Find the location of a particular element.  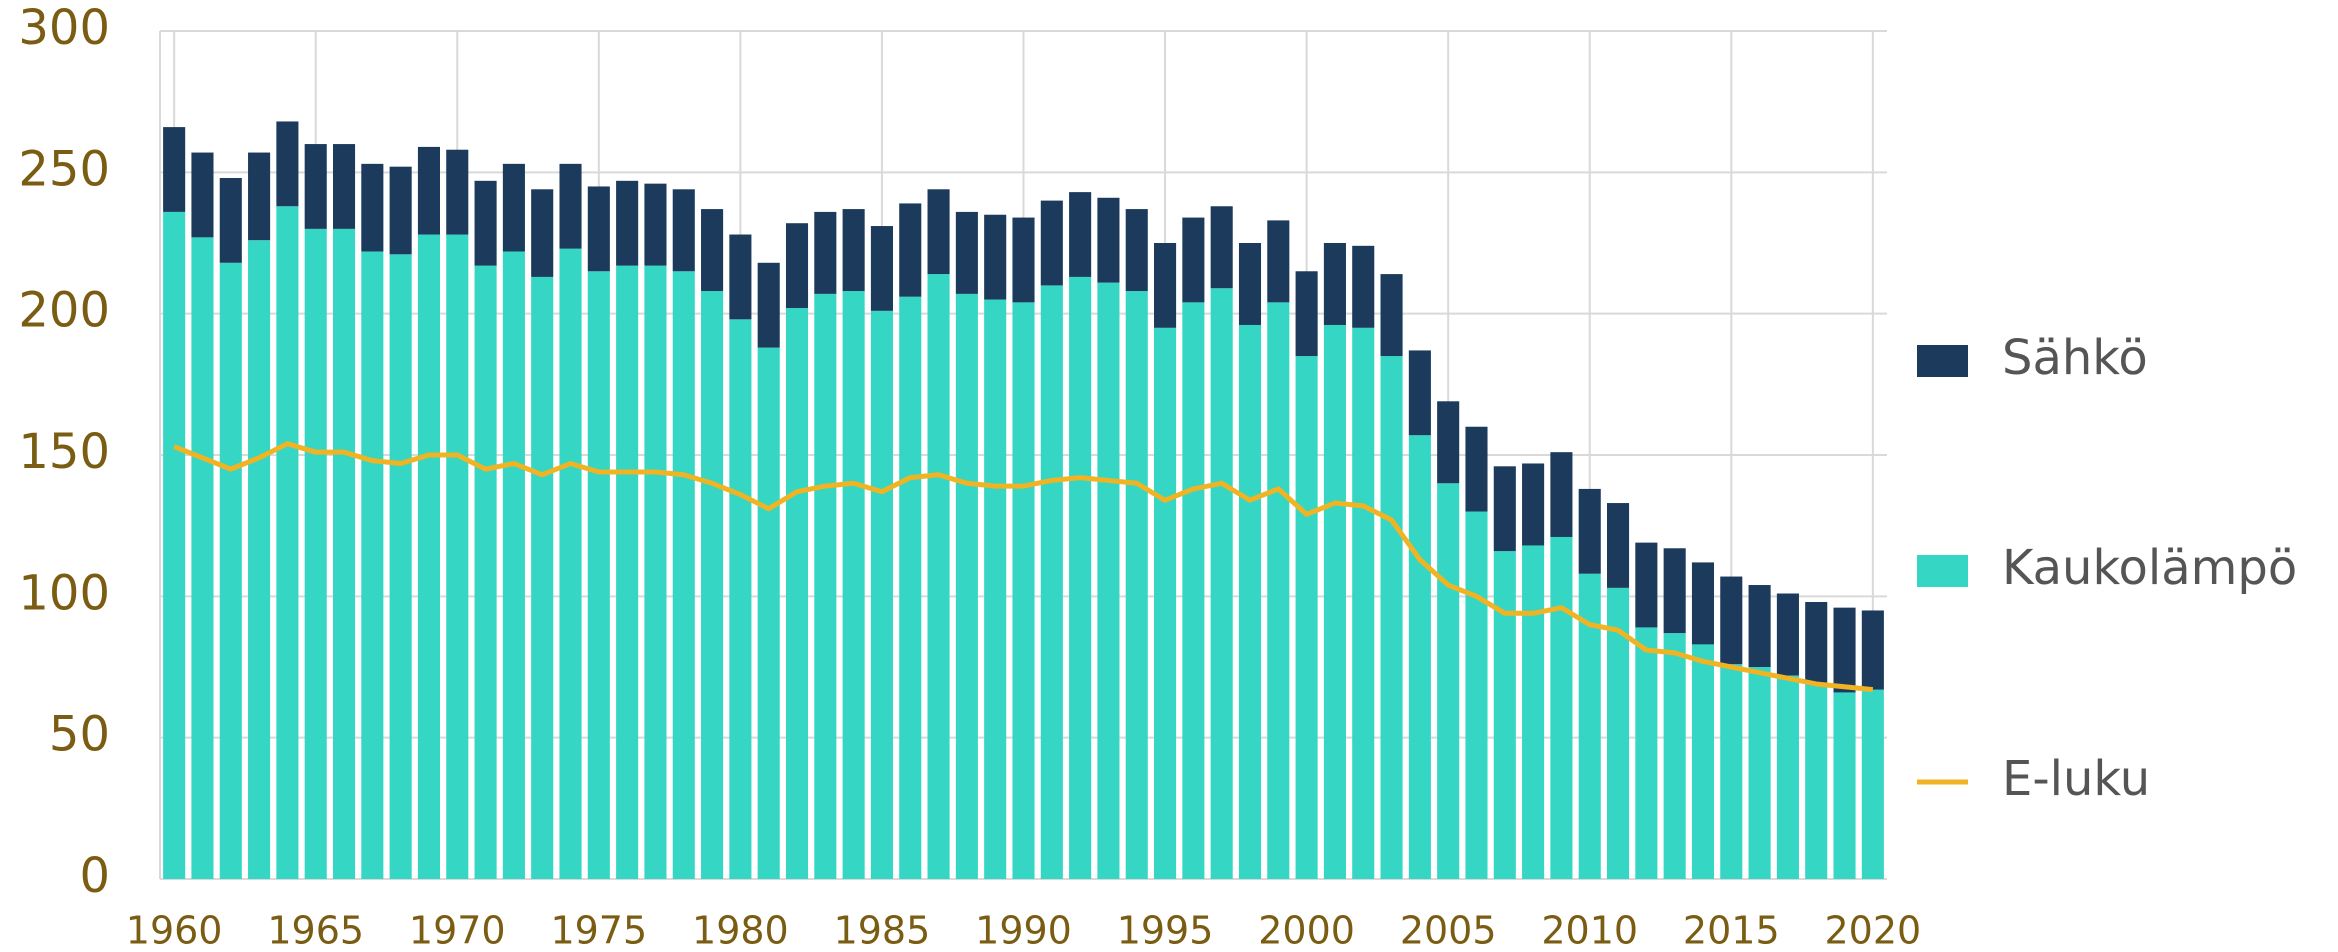

legend-label: Kaukolämpö is located at coordinates (2149, 568).